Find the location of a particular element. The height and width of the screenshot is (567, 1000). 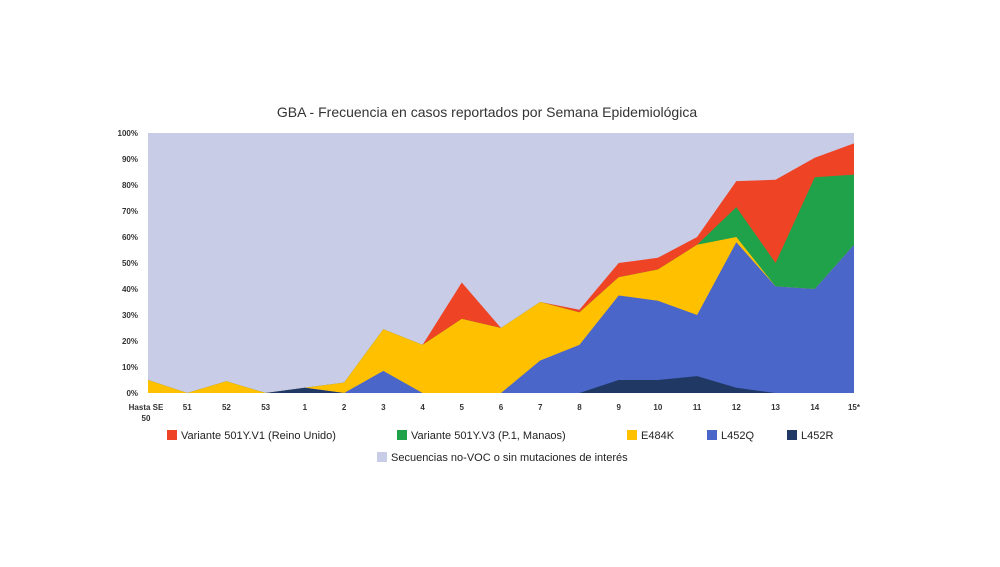

y-tick-label: 80% is located at coordinates (130, 185).